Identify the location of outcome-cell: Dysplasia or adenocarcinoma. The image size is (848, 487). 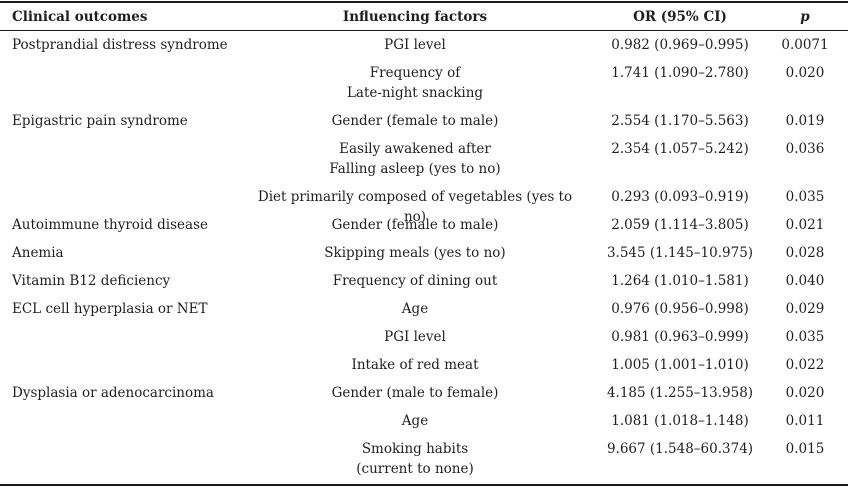
(113, 393).